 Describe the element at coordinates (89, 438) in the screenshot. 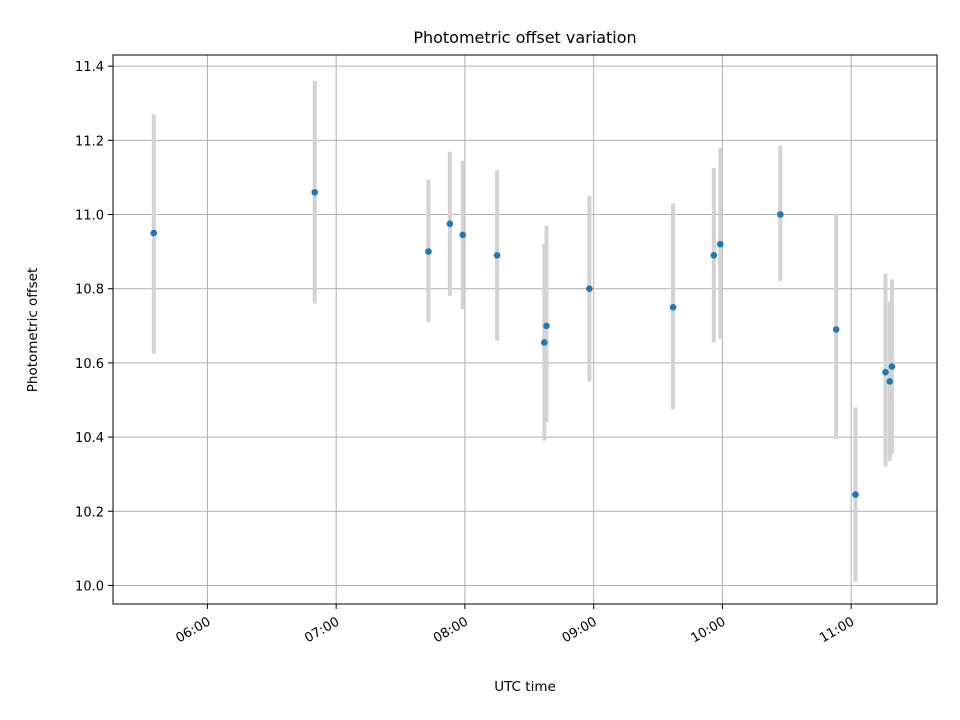

I see `y-tick-label: 10.4` at that location.